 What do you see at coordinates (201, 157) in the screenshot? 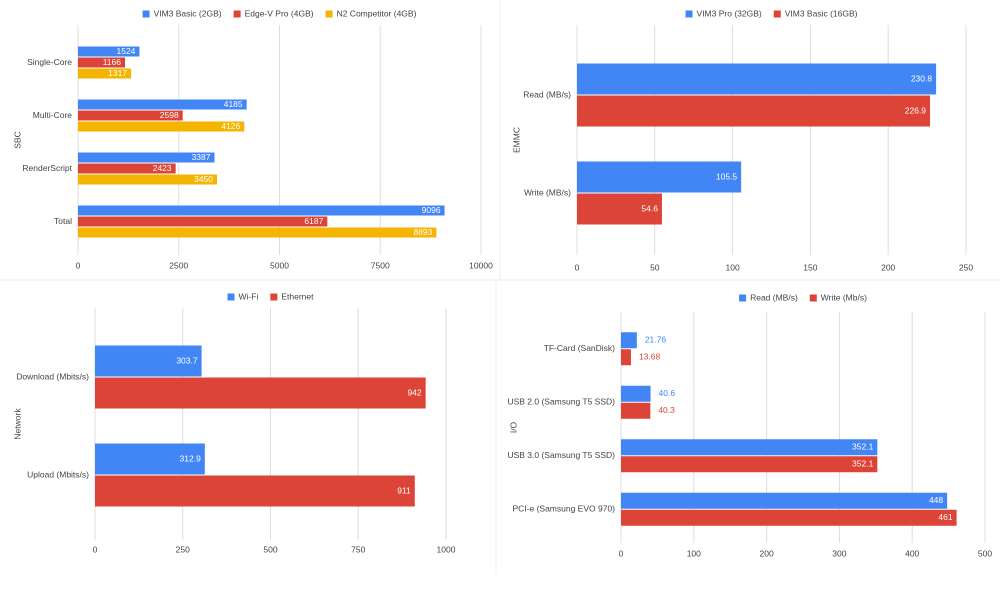
I see `data-label: 3387` at bounding box center [201, 157].